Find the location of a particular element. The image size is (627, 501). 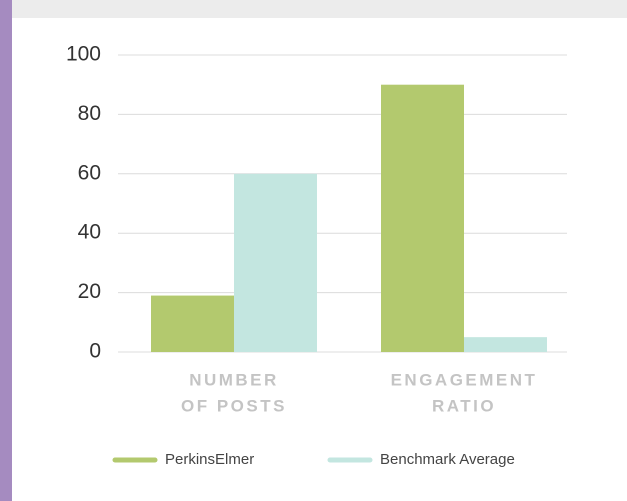

y-tick-label: 20 is located at coordinates (89, 291).